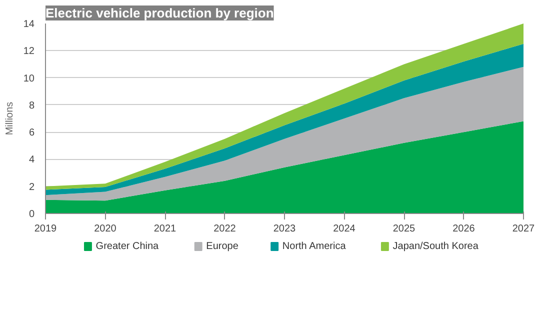 The width and height of the screenshot is (553, 320). I want to click on x-tick-label: 2027, so click(524, 229).